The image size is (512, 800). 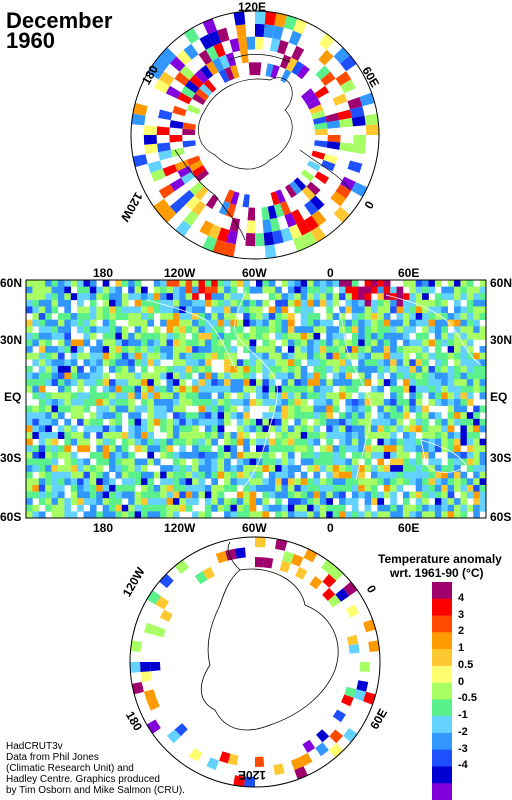 I want to click on world-bottom-label-0: 0, so click(x=330, y=528).